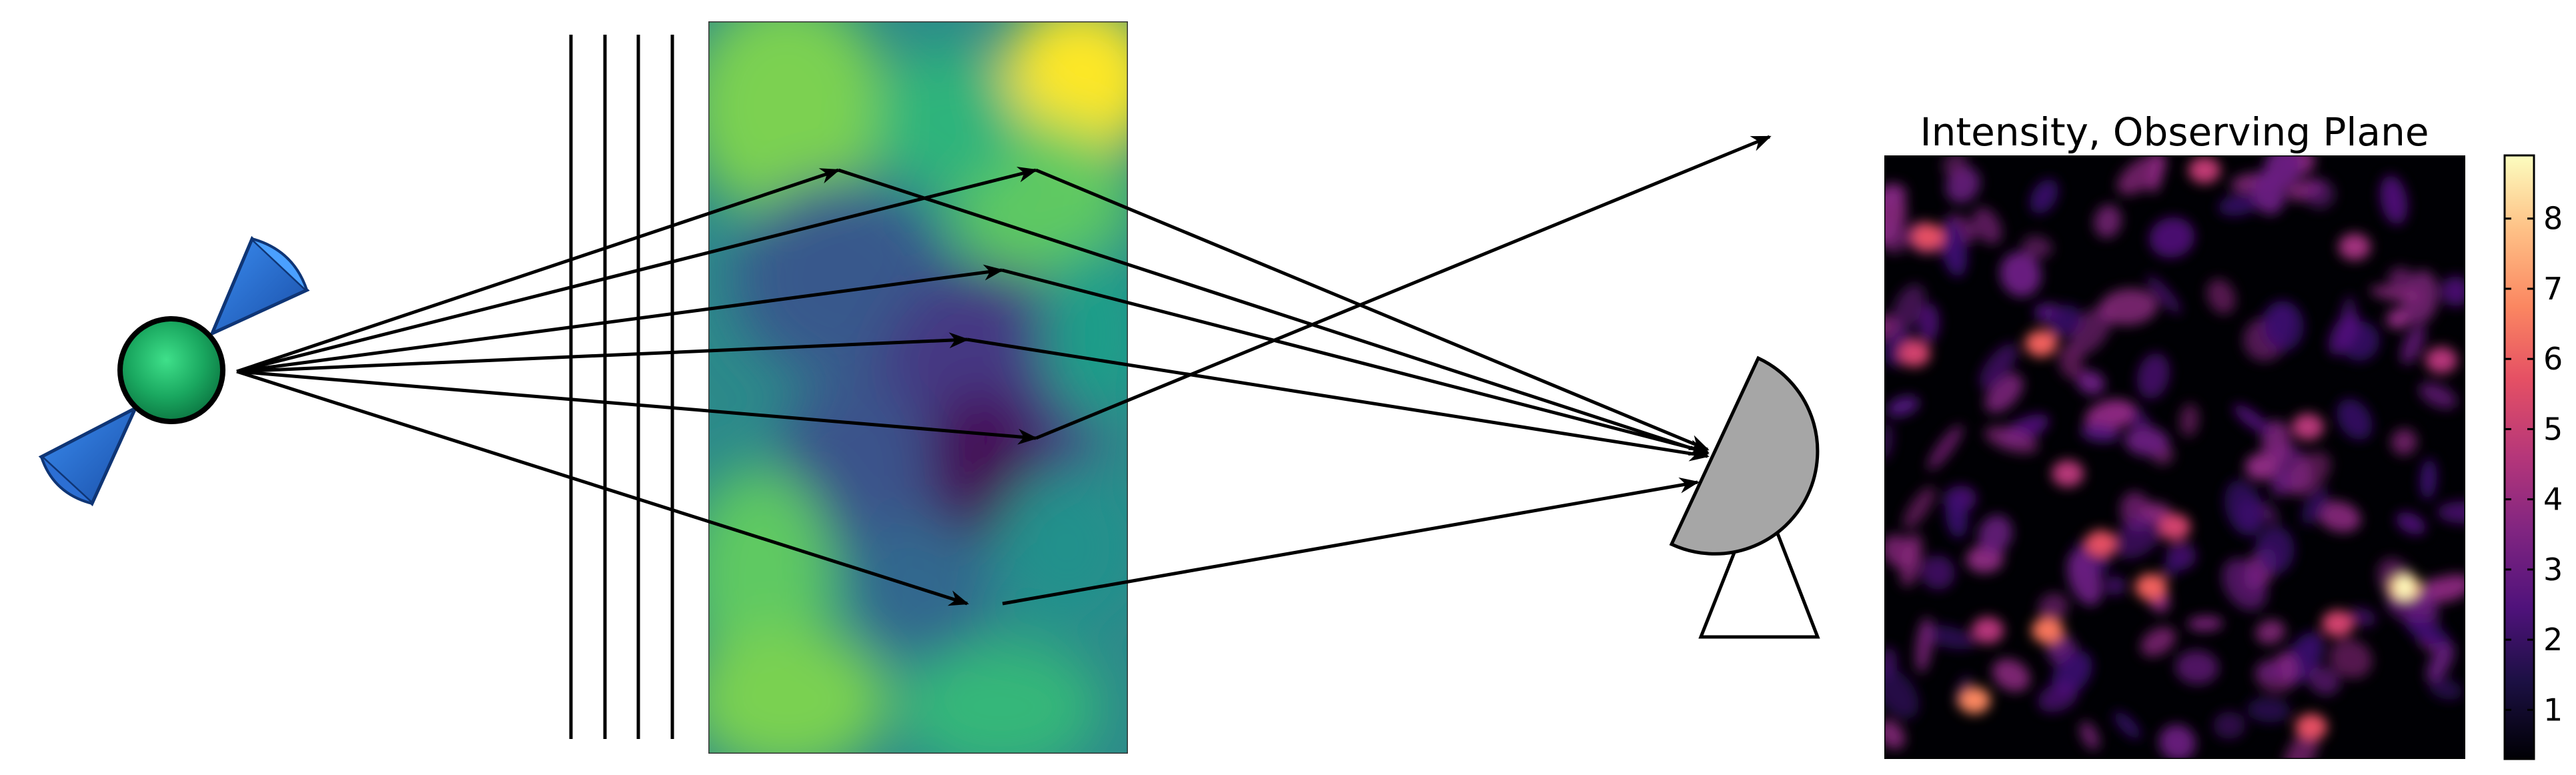 The width and height of the screenshot is (2576, 775). I want to click on telescope-icon, so click(1744, 497).